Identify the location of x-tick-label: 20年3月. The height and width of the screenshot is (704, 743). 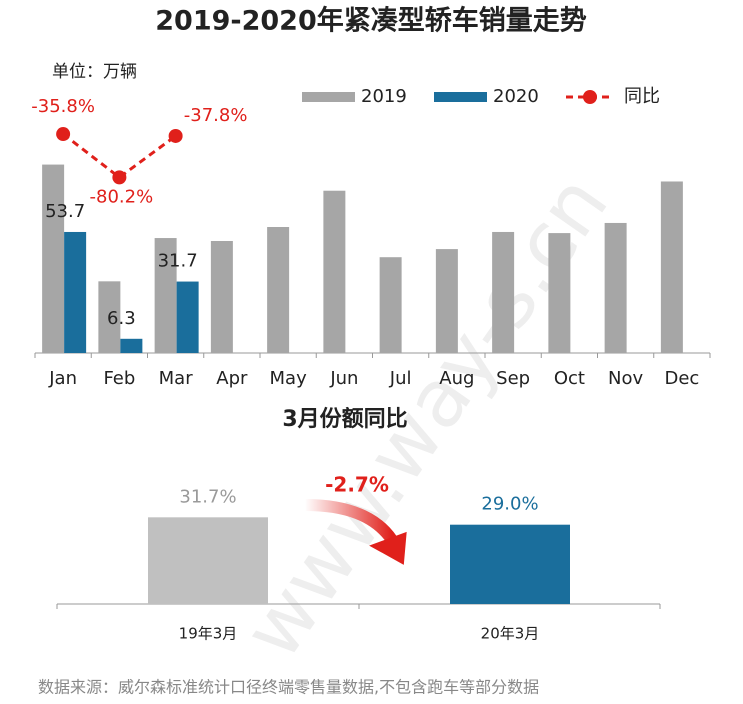
(510, 634).